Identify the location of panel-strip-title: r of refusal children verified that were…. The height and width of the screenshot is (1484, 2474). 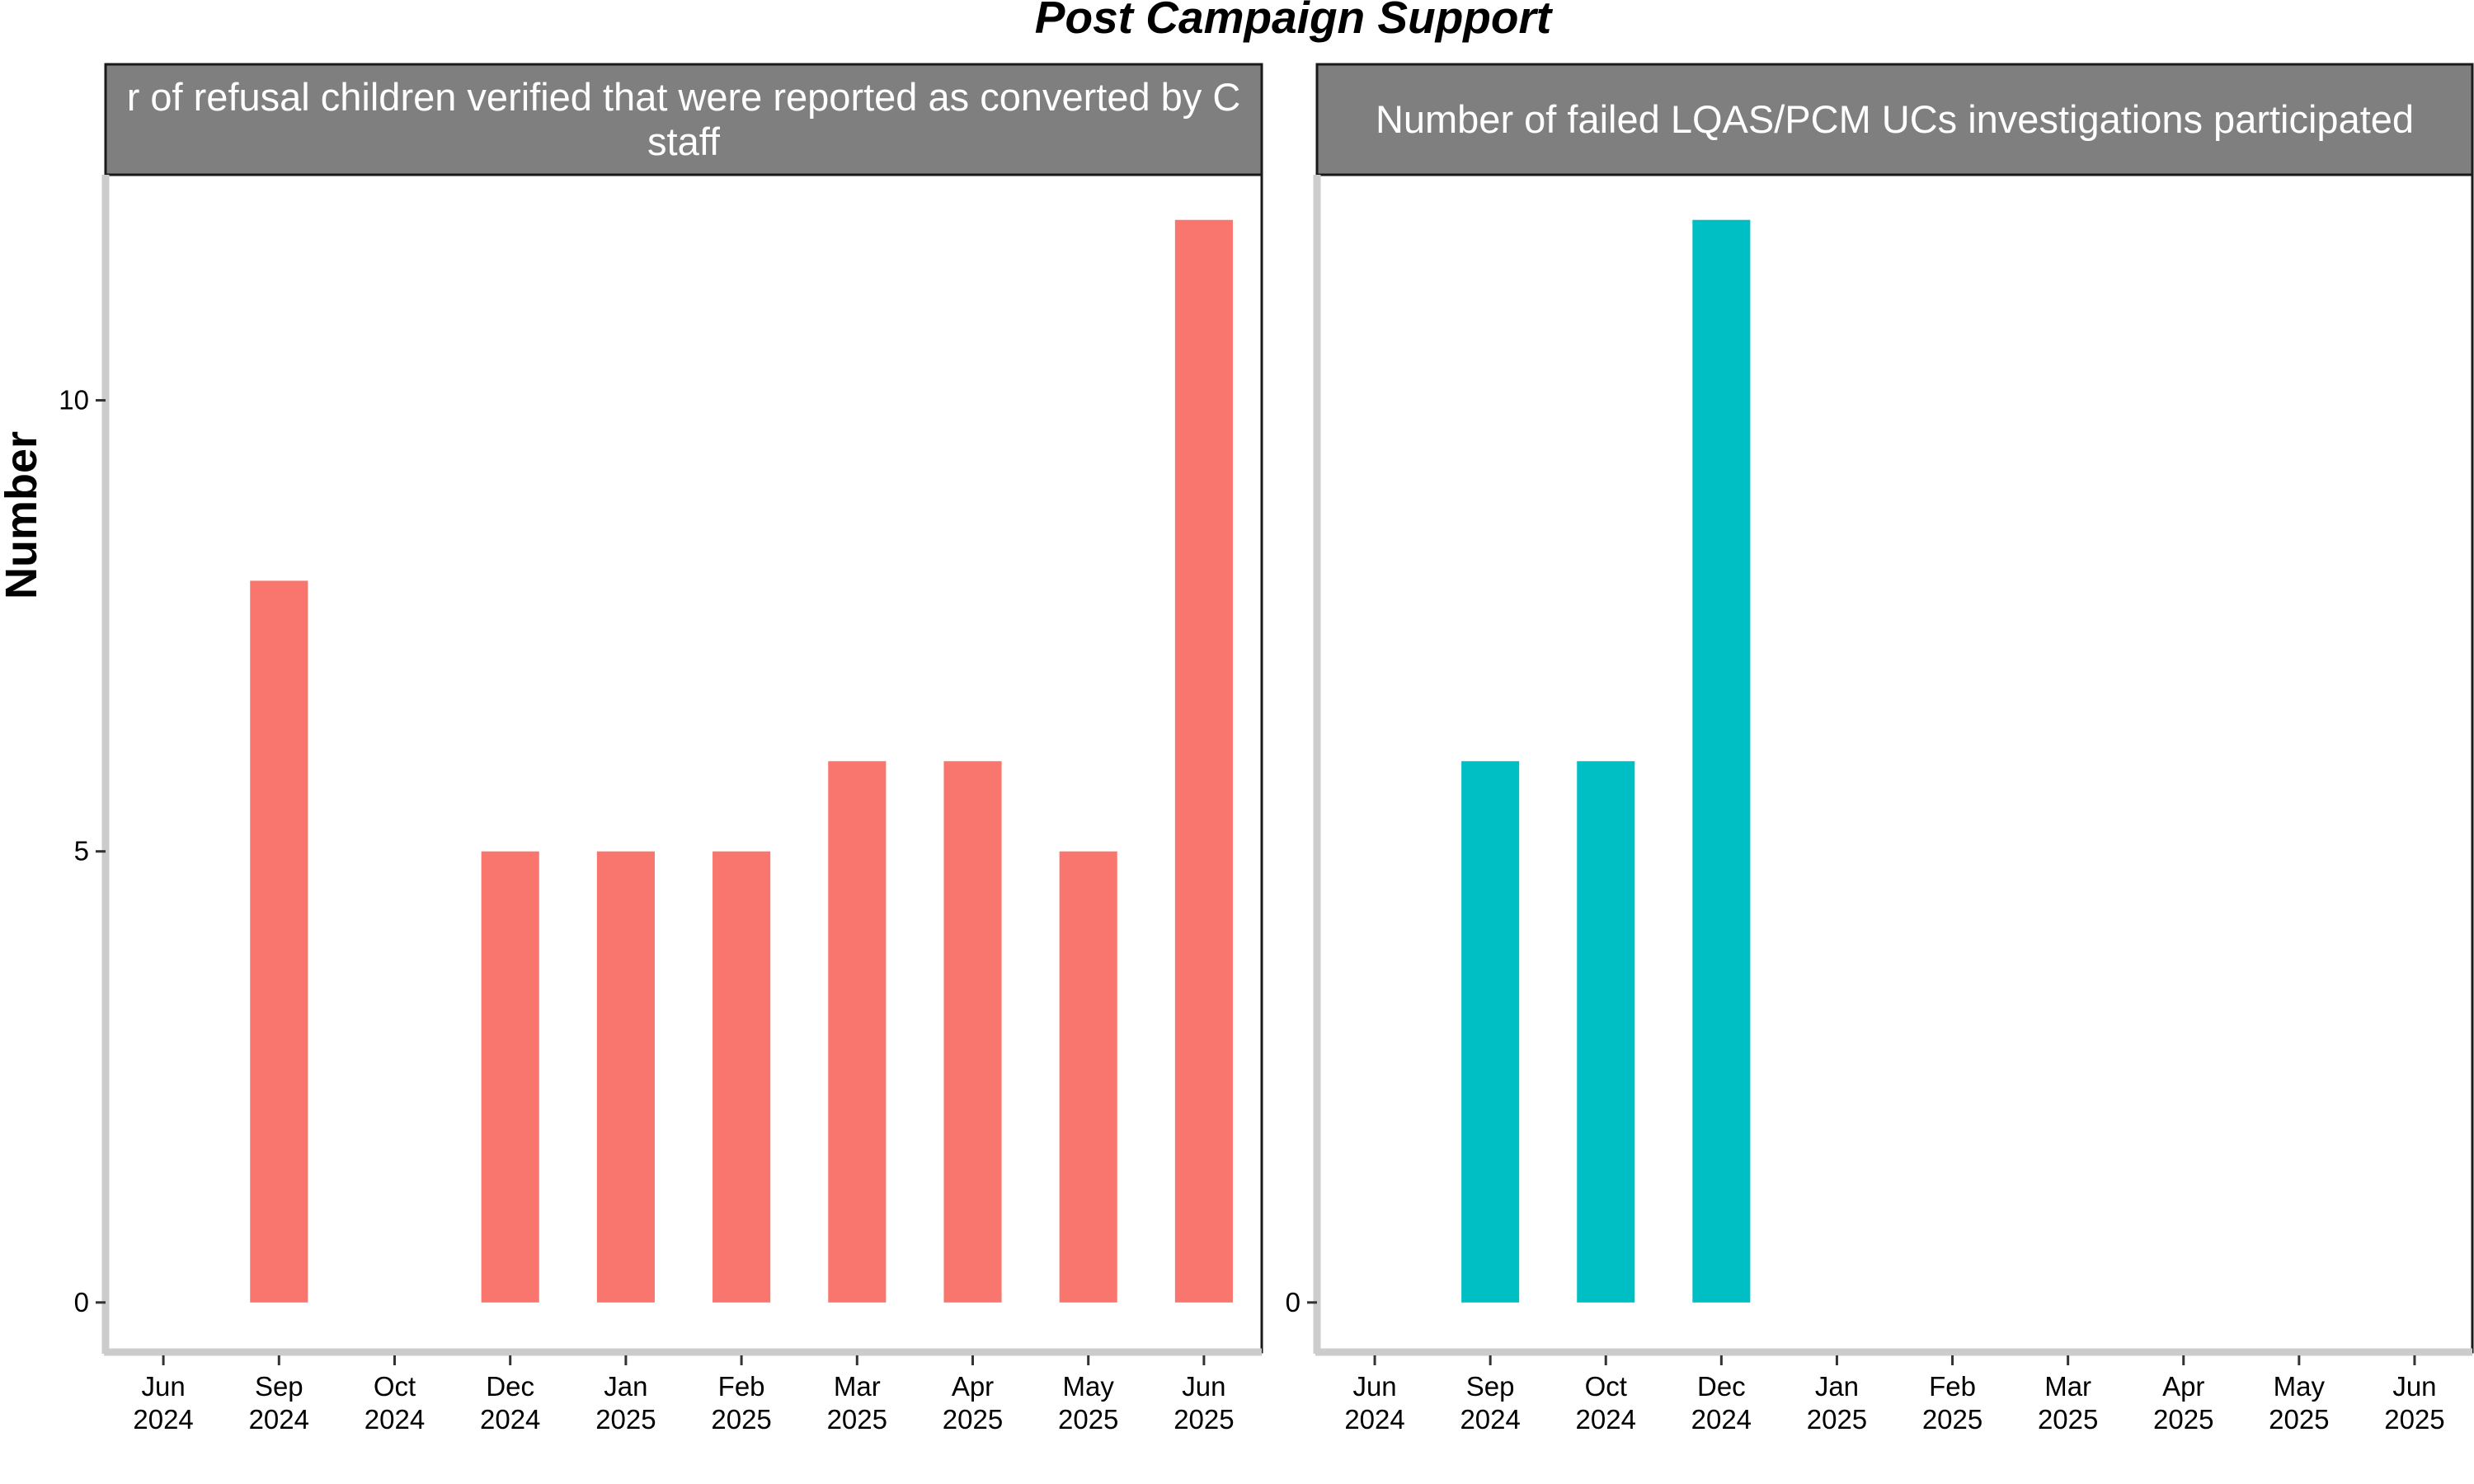
(684, 97).